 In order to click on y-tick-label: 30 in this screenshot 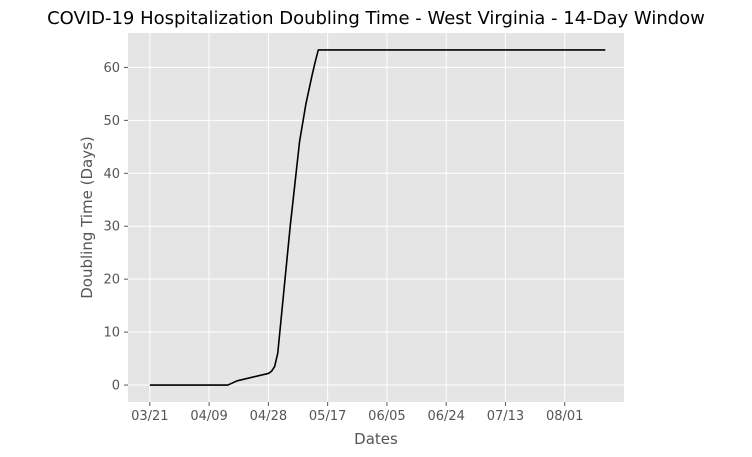, I will do `click(111, 227)`.